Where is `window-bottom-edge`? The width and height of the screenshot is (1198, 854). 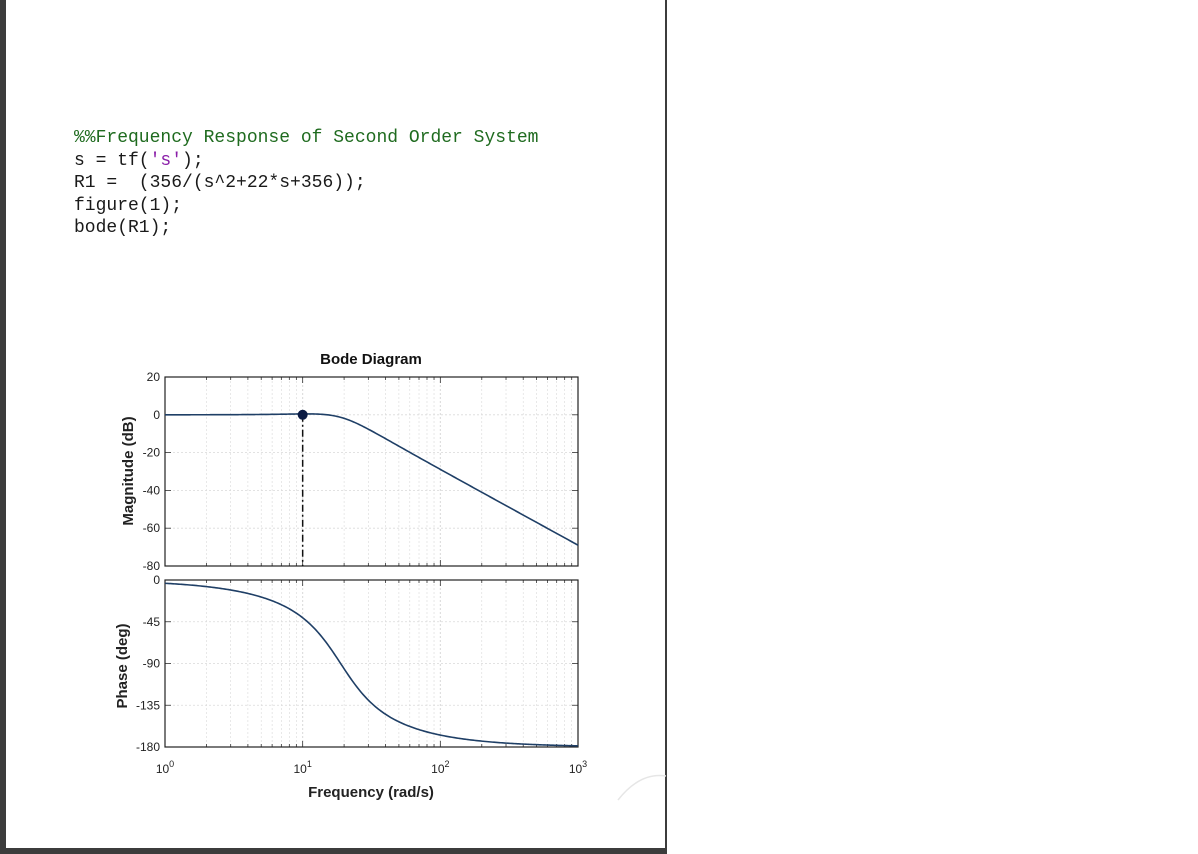
window-bottom-edge is located at coordinates (333, 851).